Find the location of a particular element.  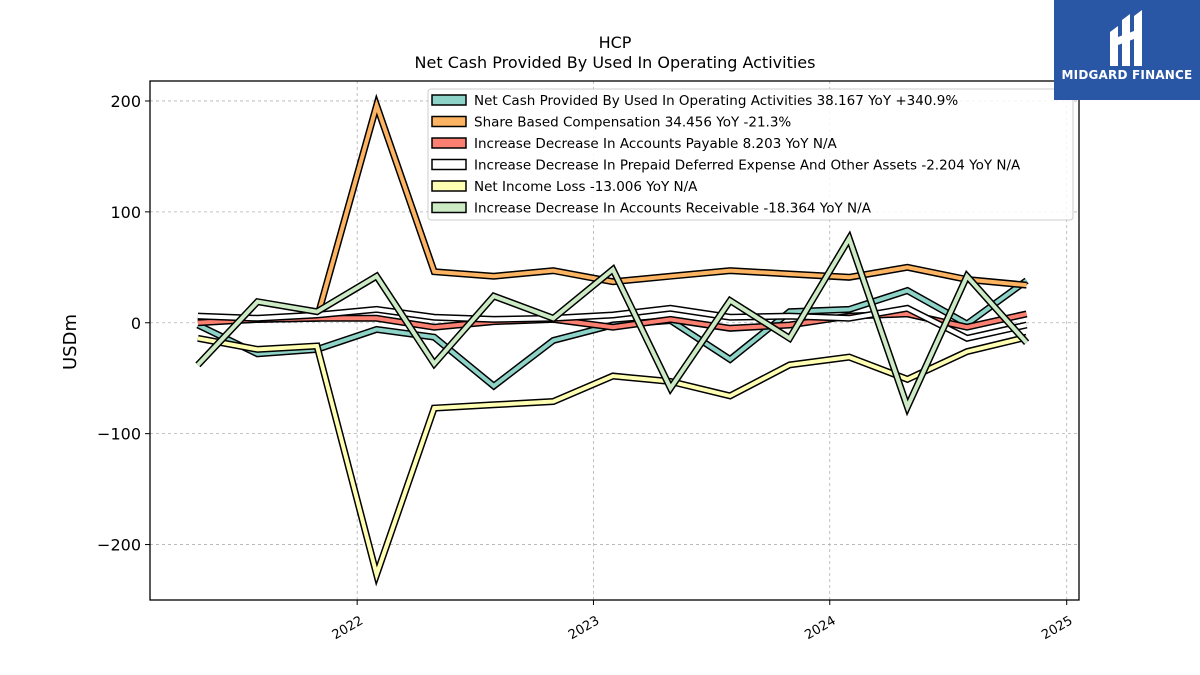

brand-logo: MIDGARD FINANCE is located at coordinates (1127, 50).